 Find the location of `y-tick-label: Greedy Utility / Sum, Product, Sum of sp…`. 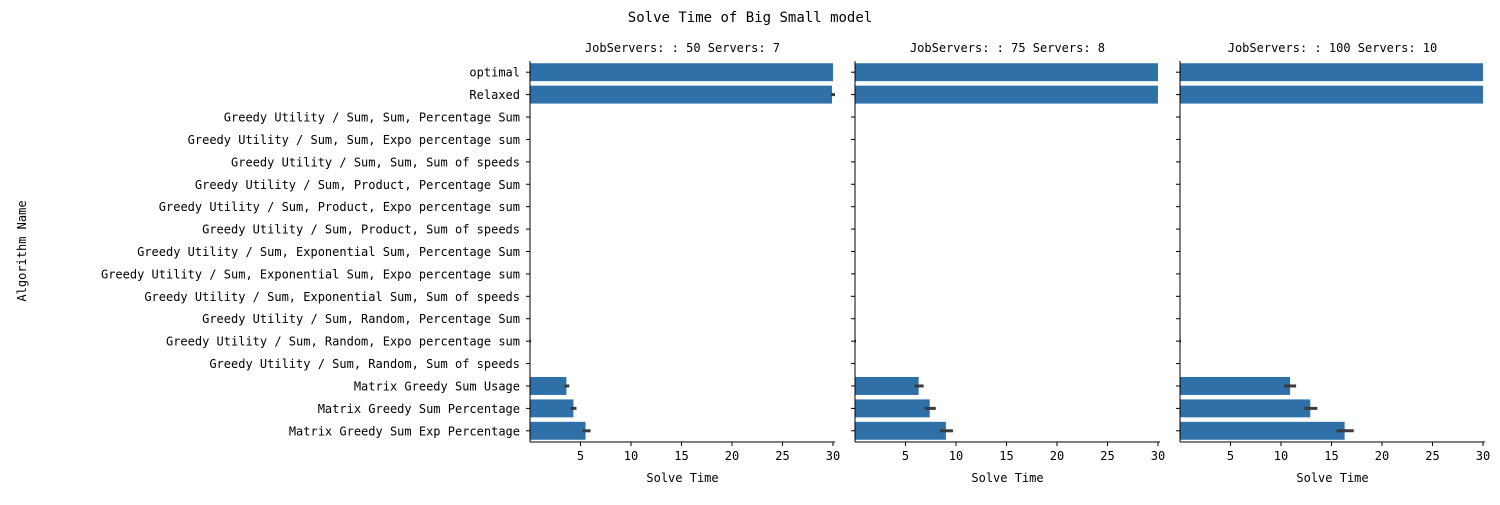

y-tick-label: Greedy Utility / Sum, Product, Sum of sp… is located at coordinates (361, 230).